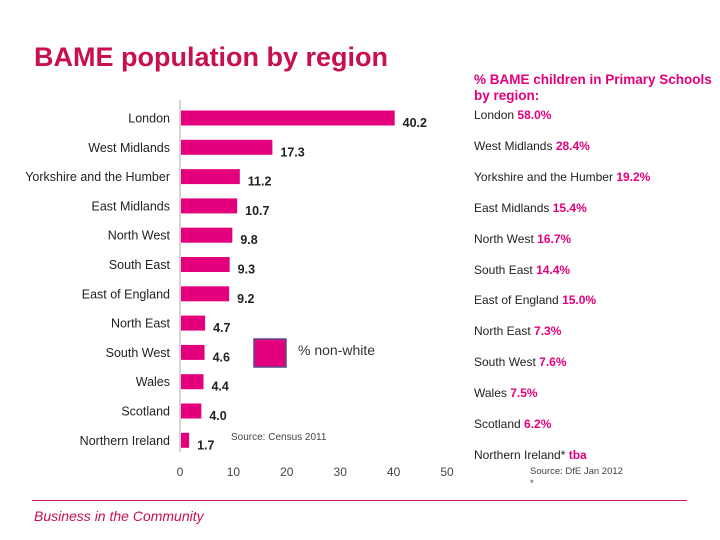 The image size is (720, 540). I want to click on x-tick-label: 50, so click(447, 472).